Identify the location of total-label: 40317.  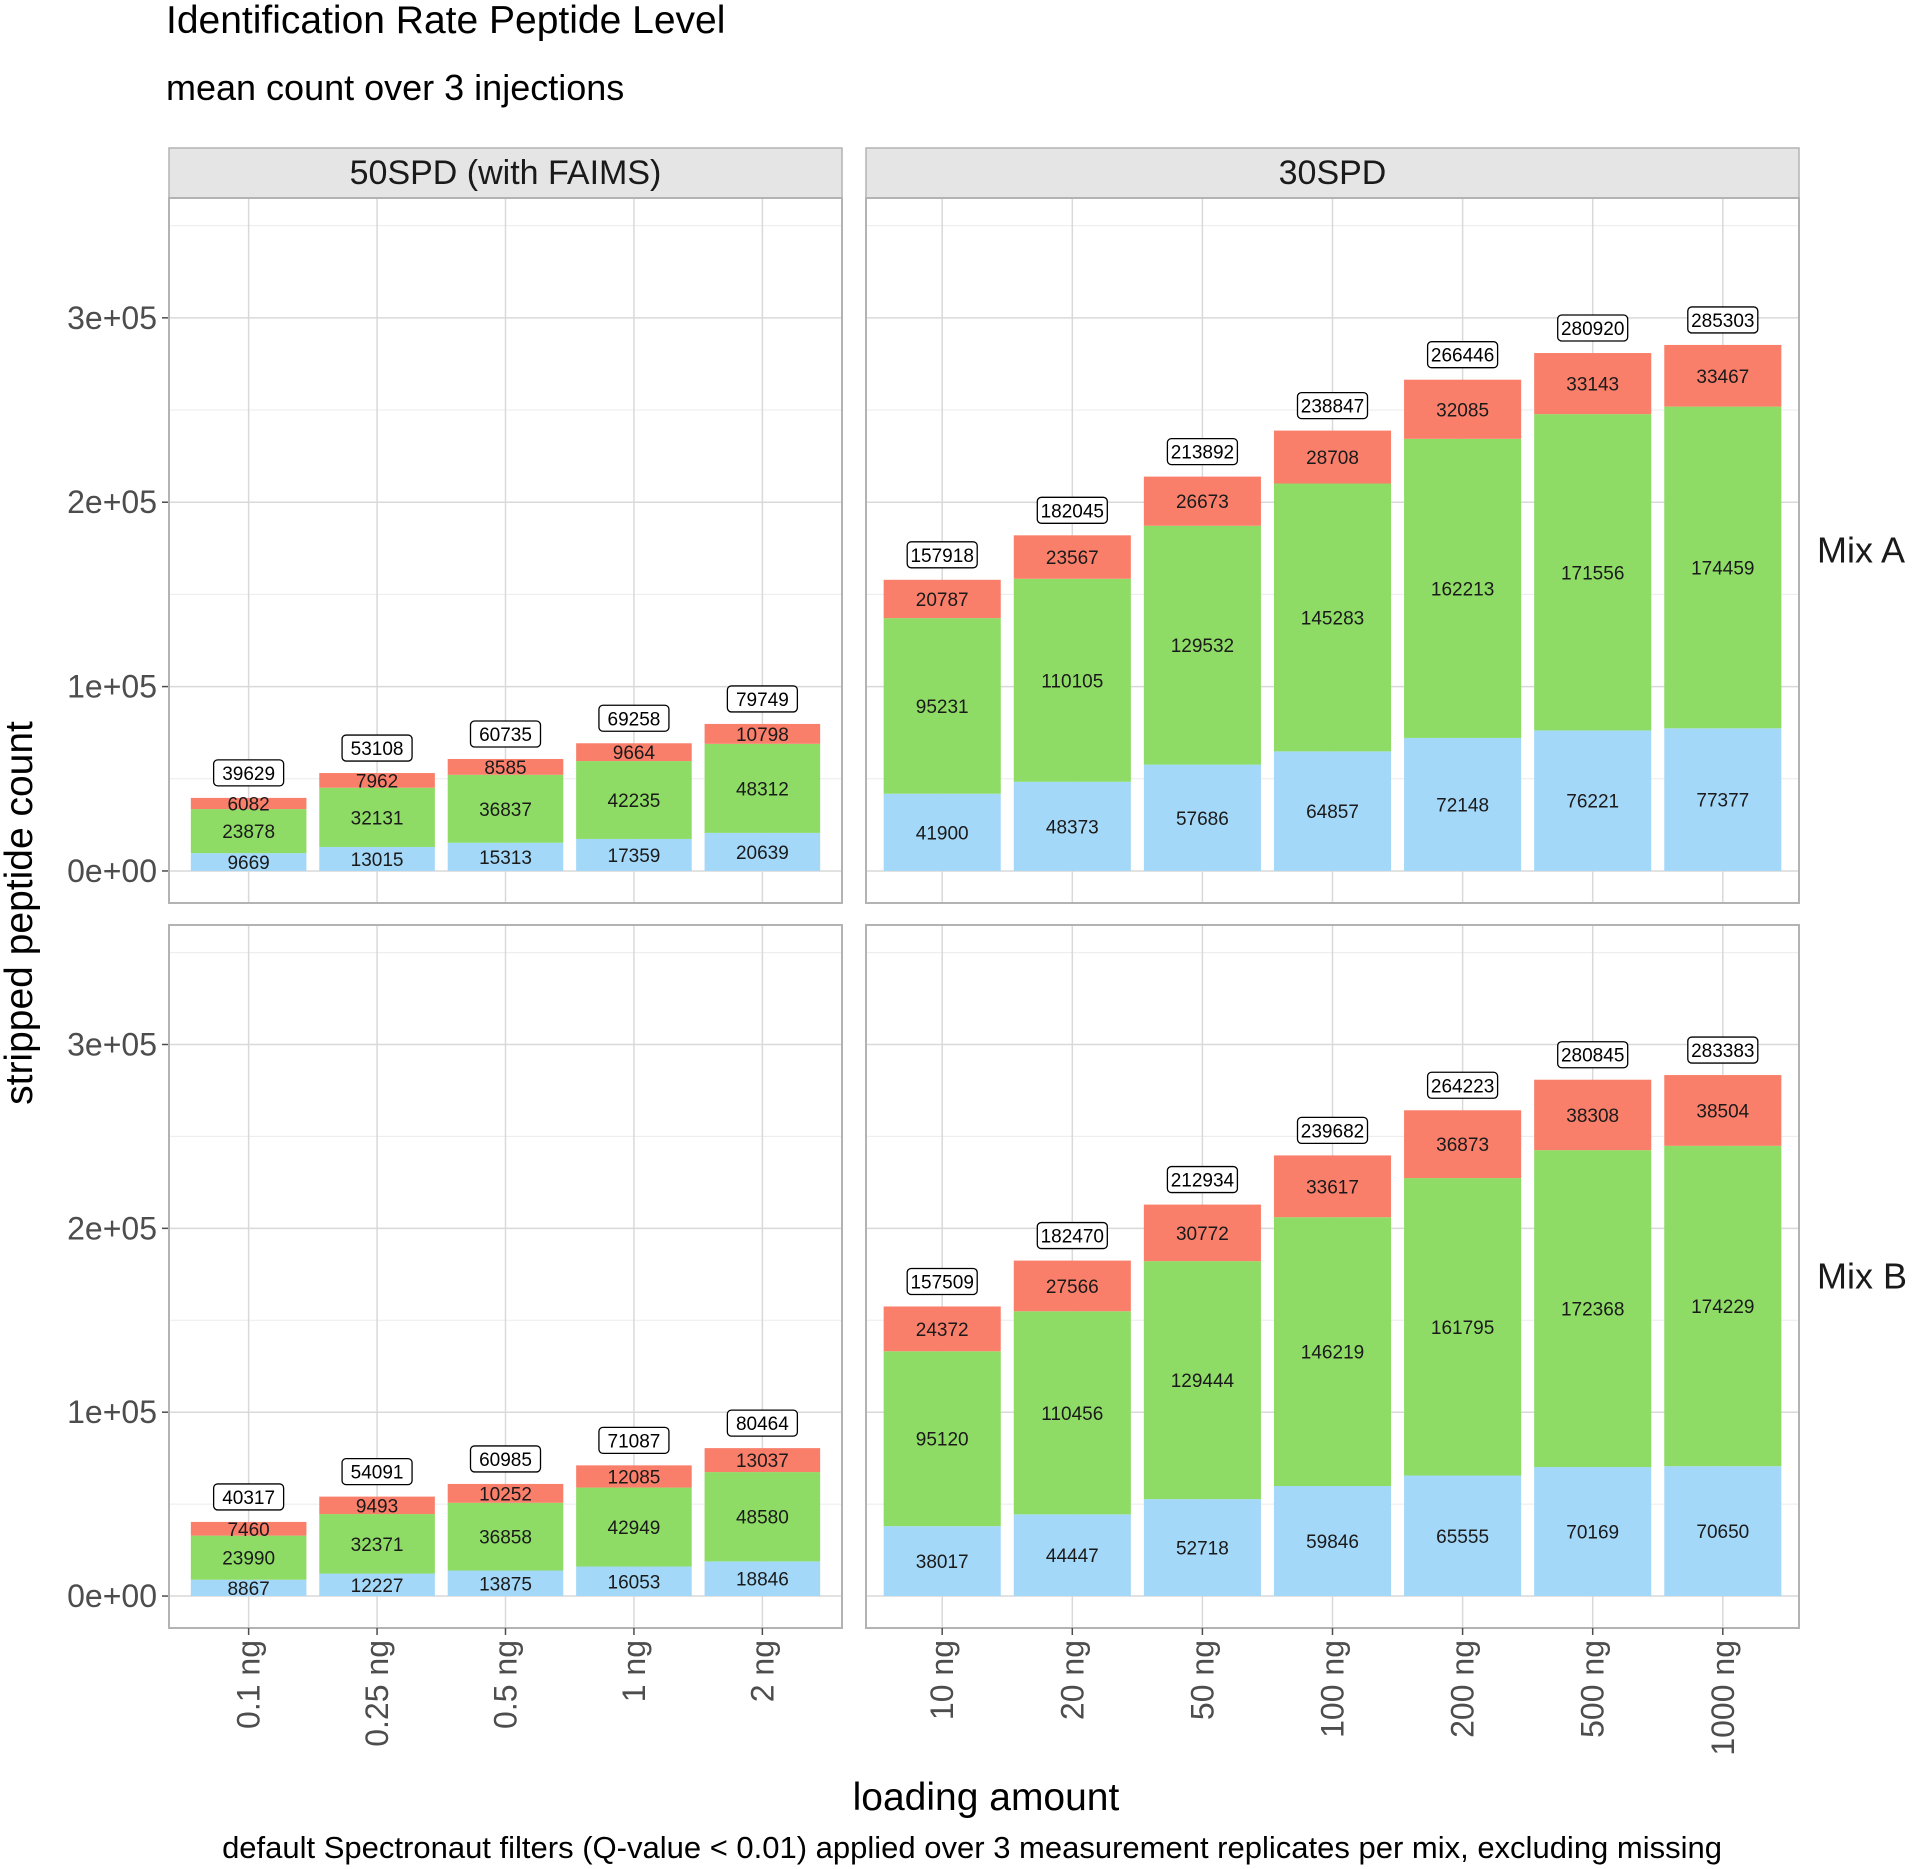
(248, 1498).